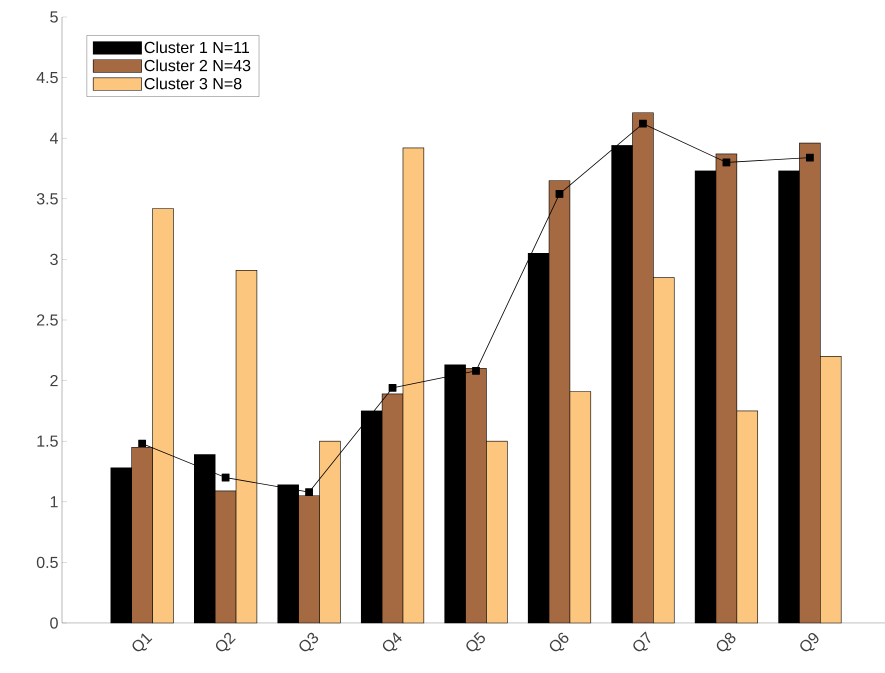  Describe the element at coordinates (47, 562) in the screenshot. I see `y-tick-label: 0.5` at that location.